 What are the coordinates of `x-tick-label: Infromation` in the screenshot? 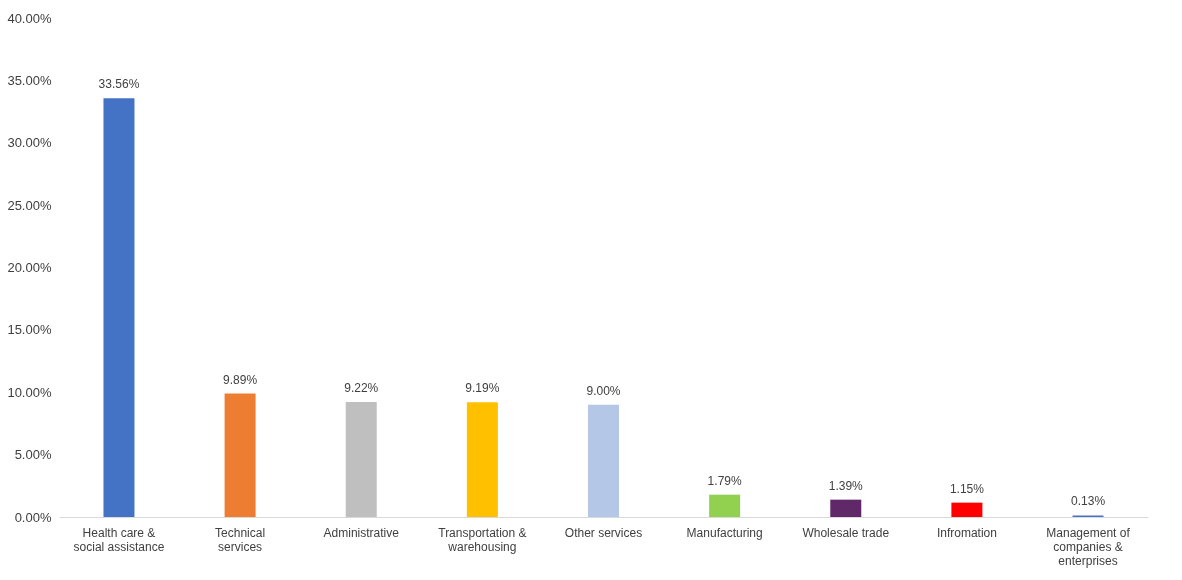 It's located at (966, 532).